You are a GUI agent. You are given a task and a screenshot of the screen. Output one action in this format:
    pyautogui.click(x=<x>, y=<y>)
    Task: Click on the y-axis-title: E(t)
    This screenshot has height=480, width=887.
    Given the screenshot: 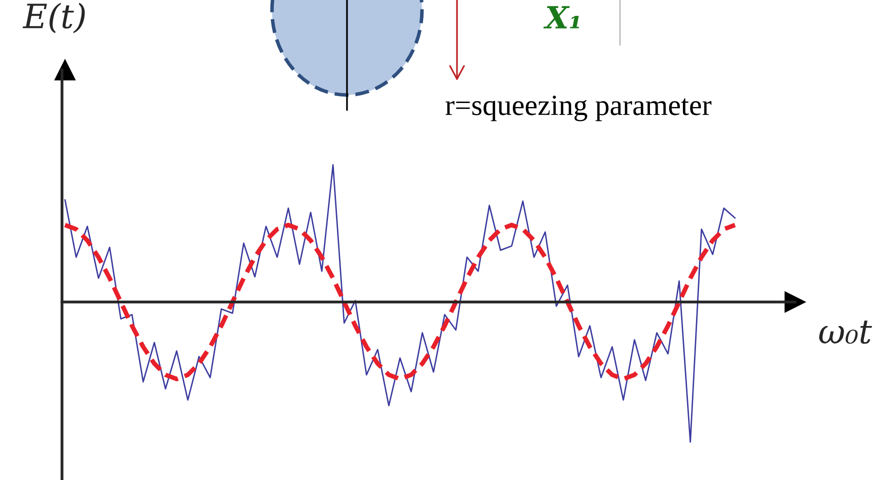 What is the action you would take?
    pyautogui.click(x=53, y=18)
    